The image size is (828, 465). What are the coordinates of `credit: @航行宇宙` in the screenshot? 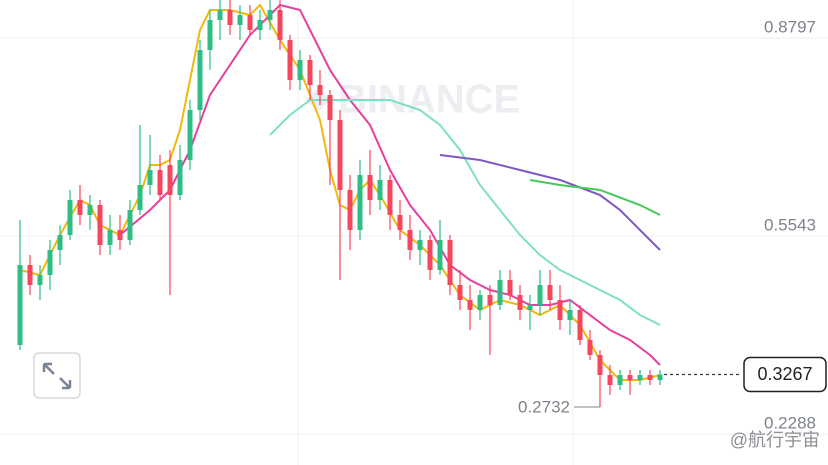 It's located at (775, 440).